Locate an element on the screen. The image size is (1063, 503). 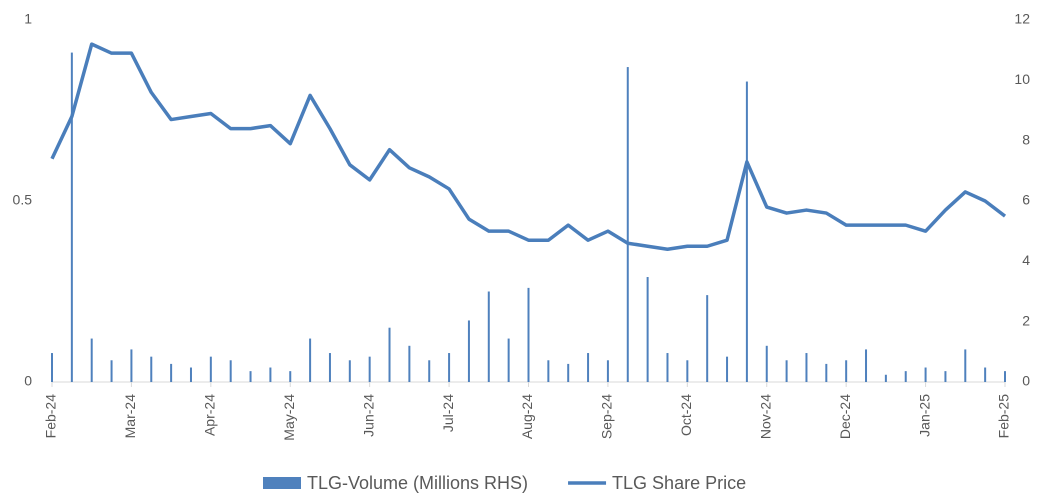
x-tick-label: Oct-24 is located at coordinates (686, 415).